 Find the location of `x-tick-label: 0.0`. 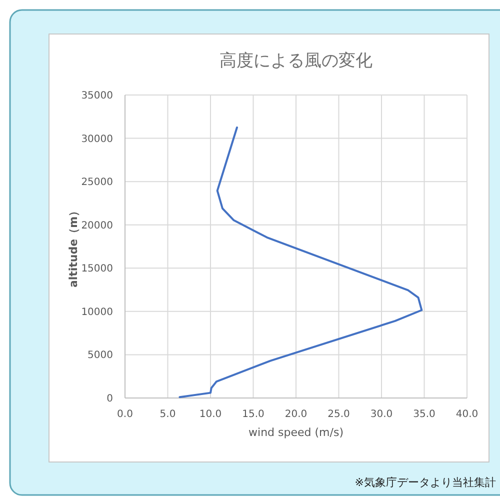

x-tick-label: 0.0 is located at coordinates (125, 414).